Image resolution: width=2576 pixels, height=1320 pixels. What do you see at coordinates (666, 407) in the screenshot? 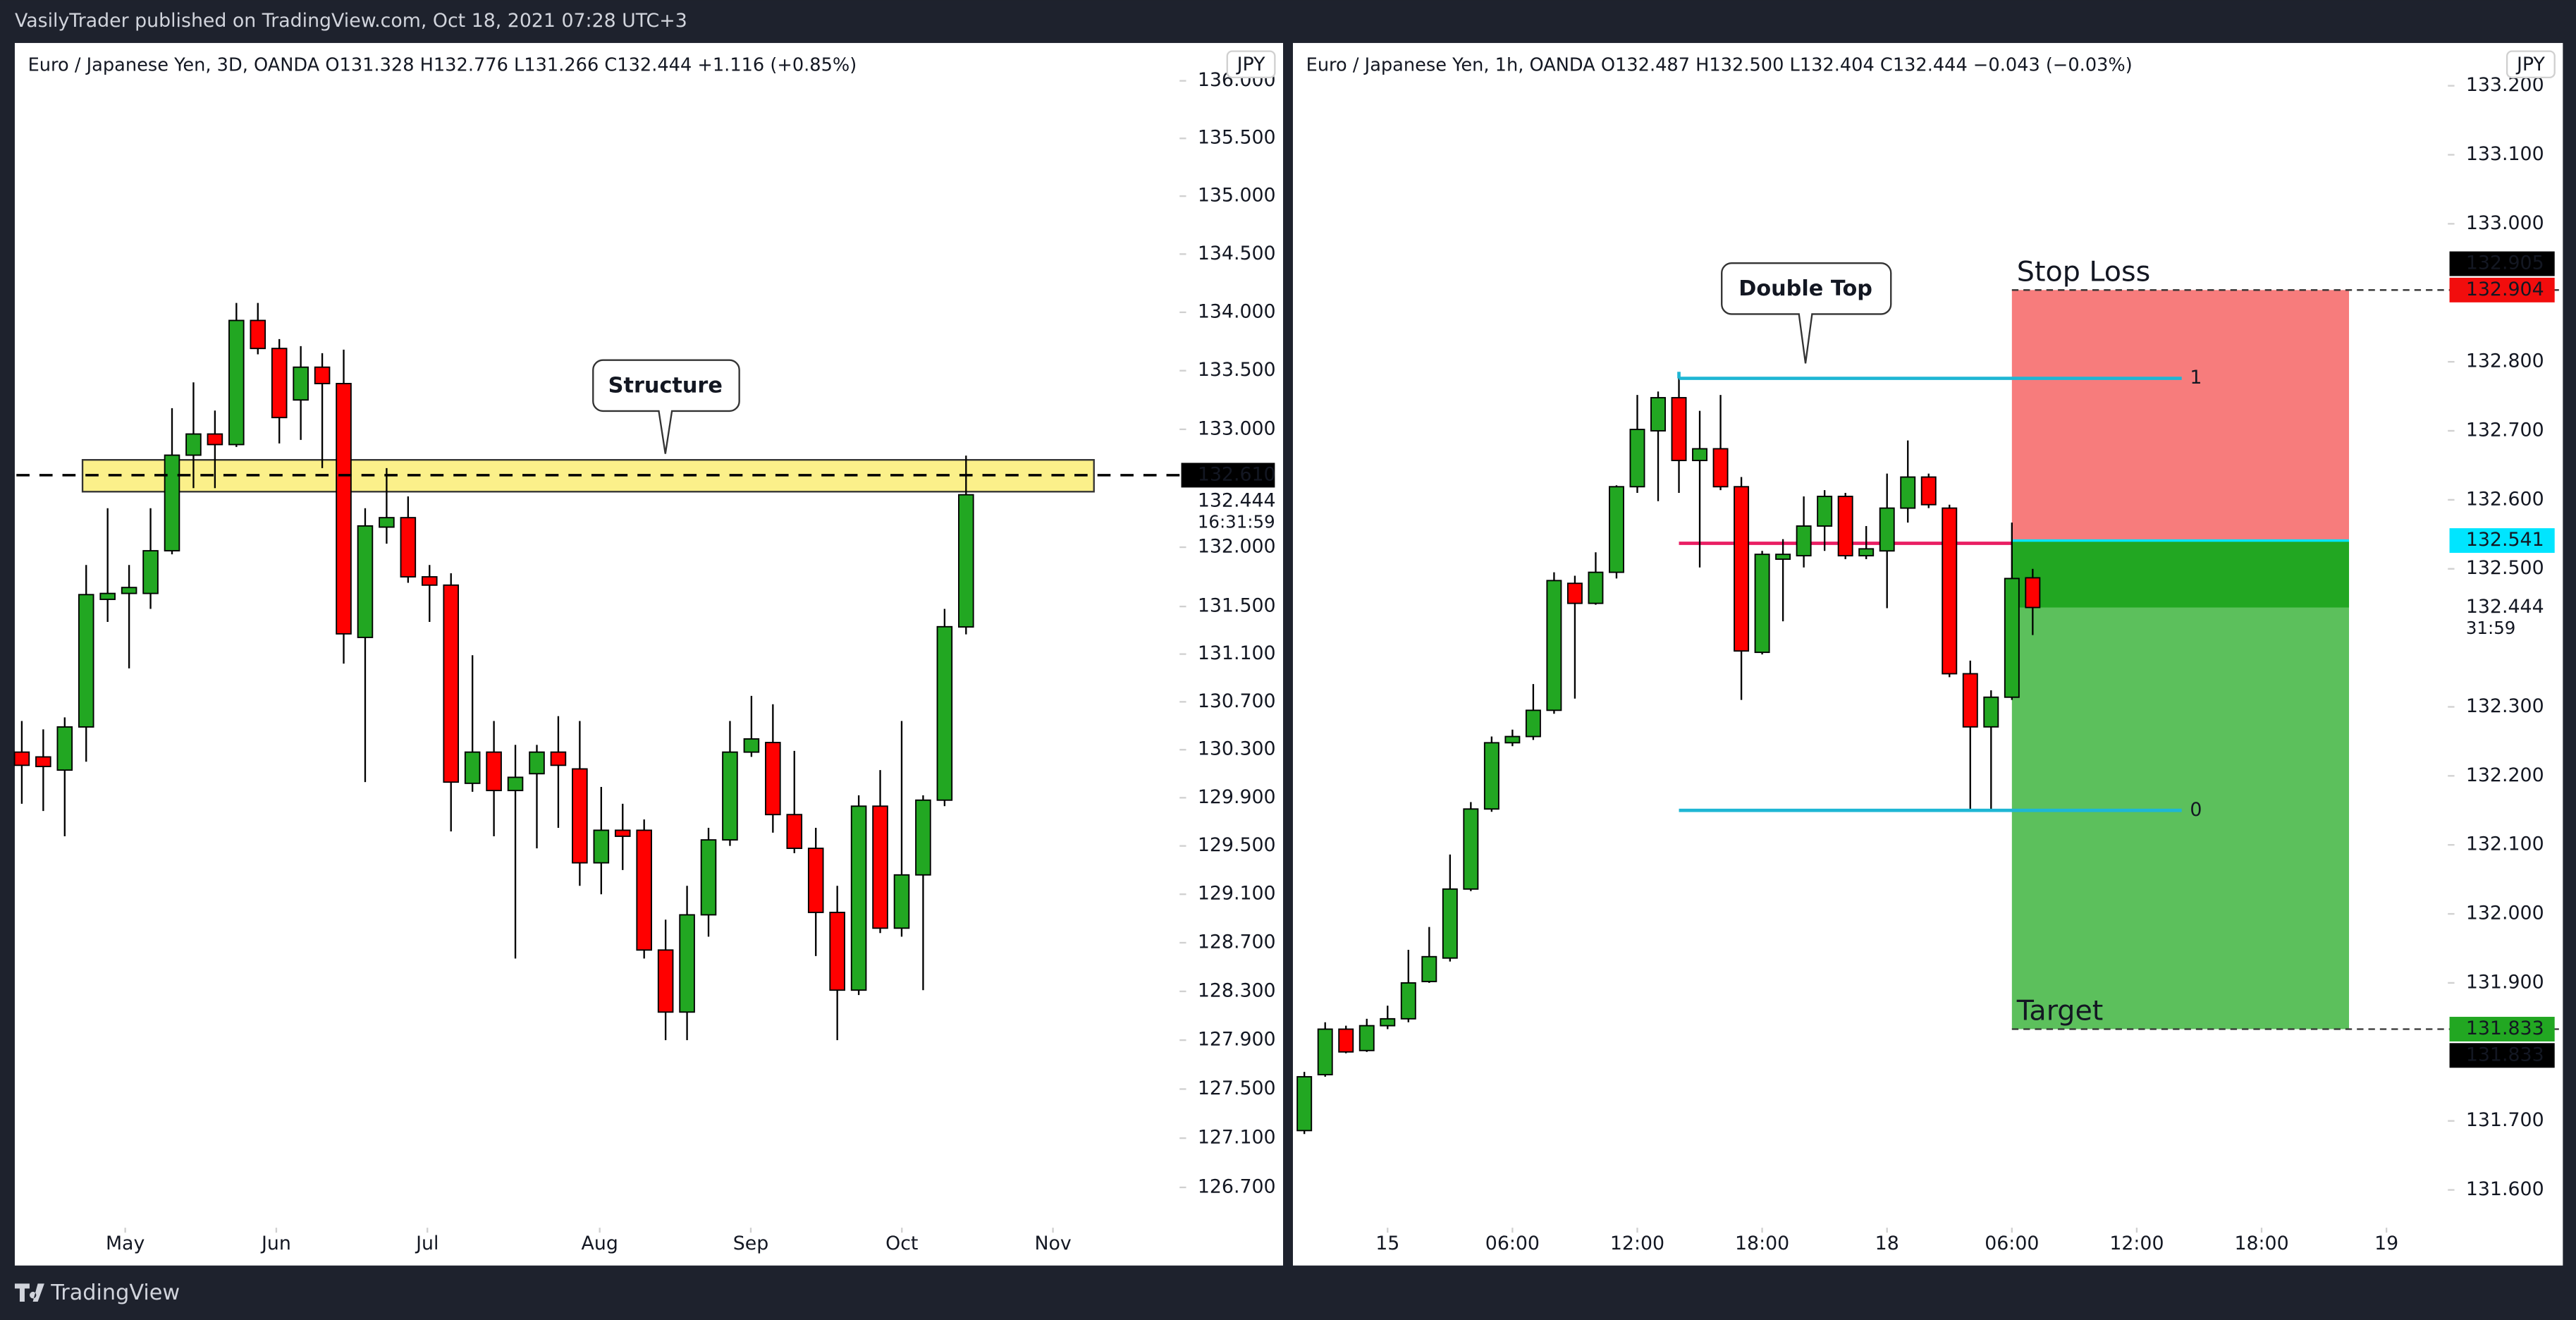
I see `callout: Structure` at bounding box center [666, 407].